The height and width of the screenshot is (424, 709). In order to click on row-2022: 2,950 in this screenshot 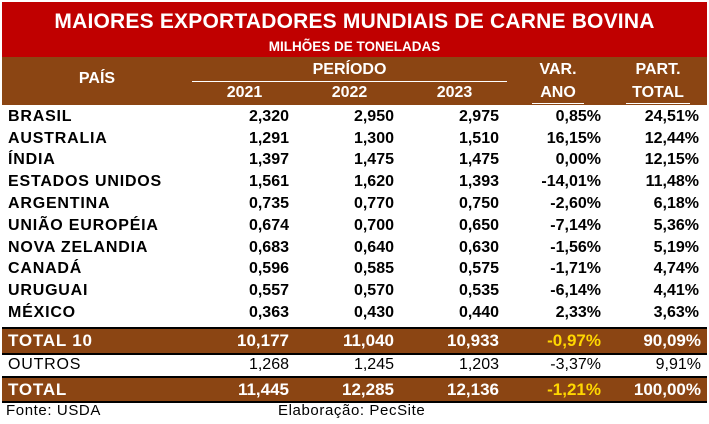, I will do `click(373, 116)`.